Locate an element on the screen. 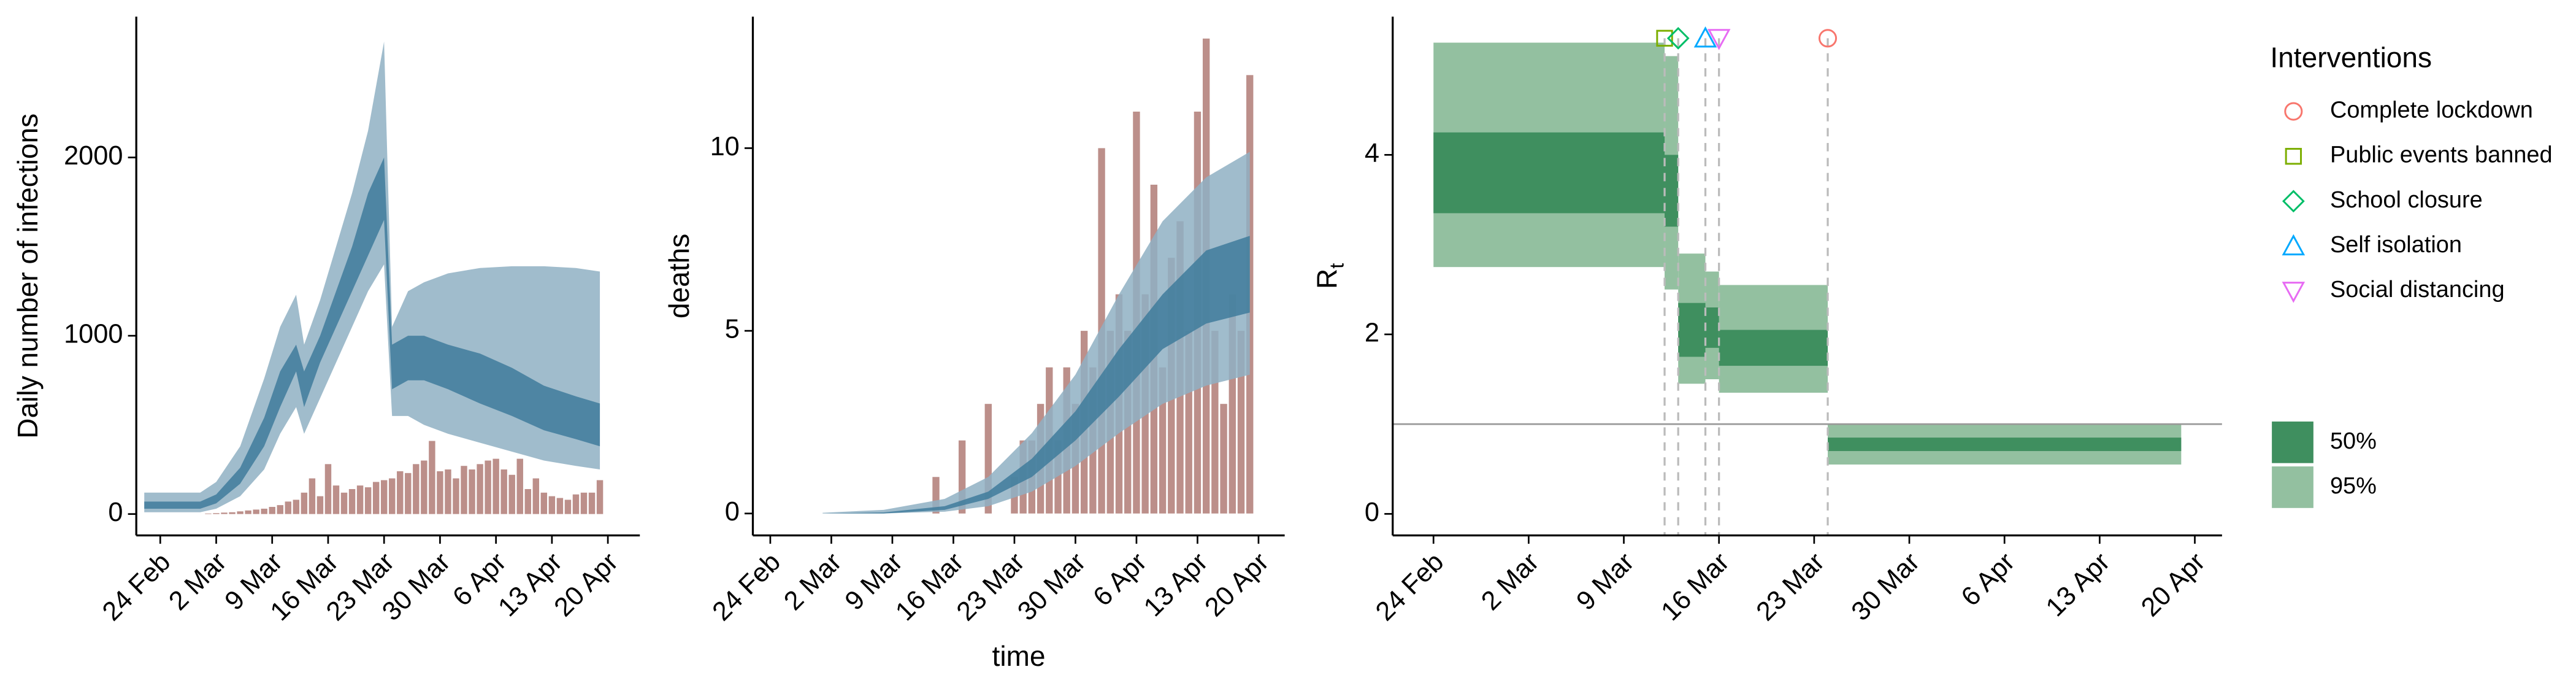 Image resolution: width=2576 pixels, height=683 pixels. y-axis-label: Rt is located at coordinates (1329, 276).